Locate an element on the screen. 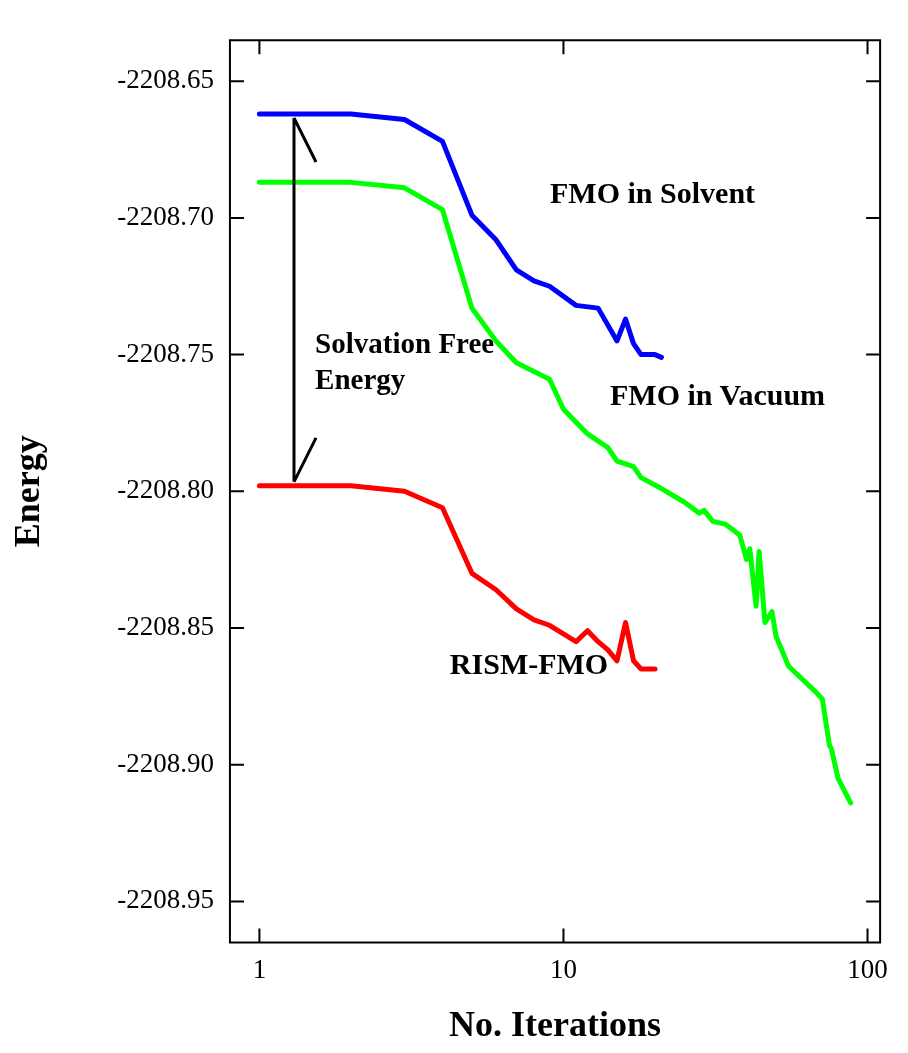  text: FMO in Solvent is located at coordinates (653, 193).